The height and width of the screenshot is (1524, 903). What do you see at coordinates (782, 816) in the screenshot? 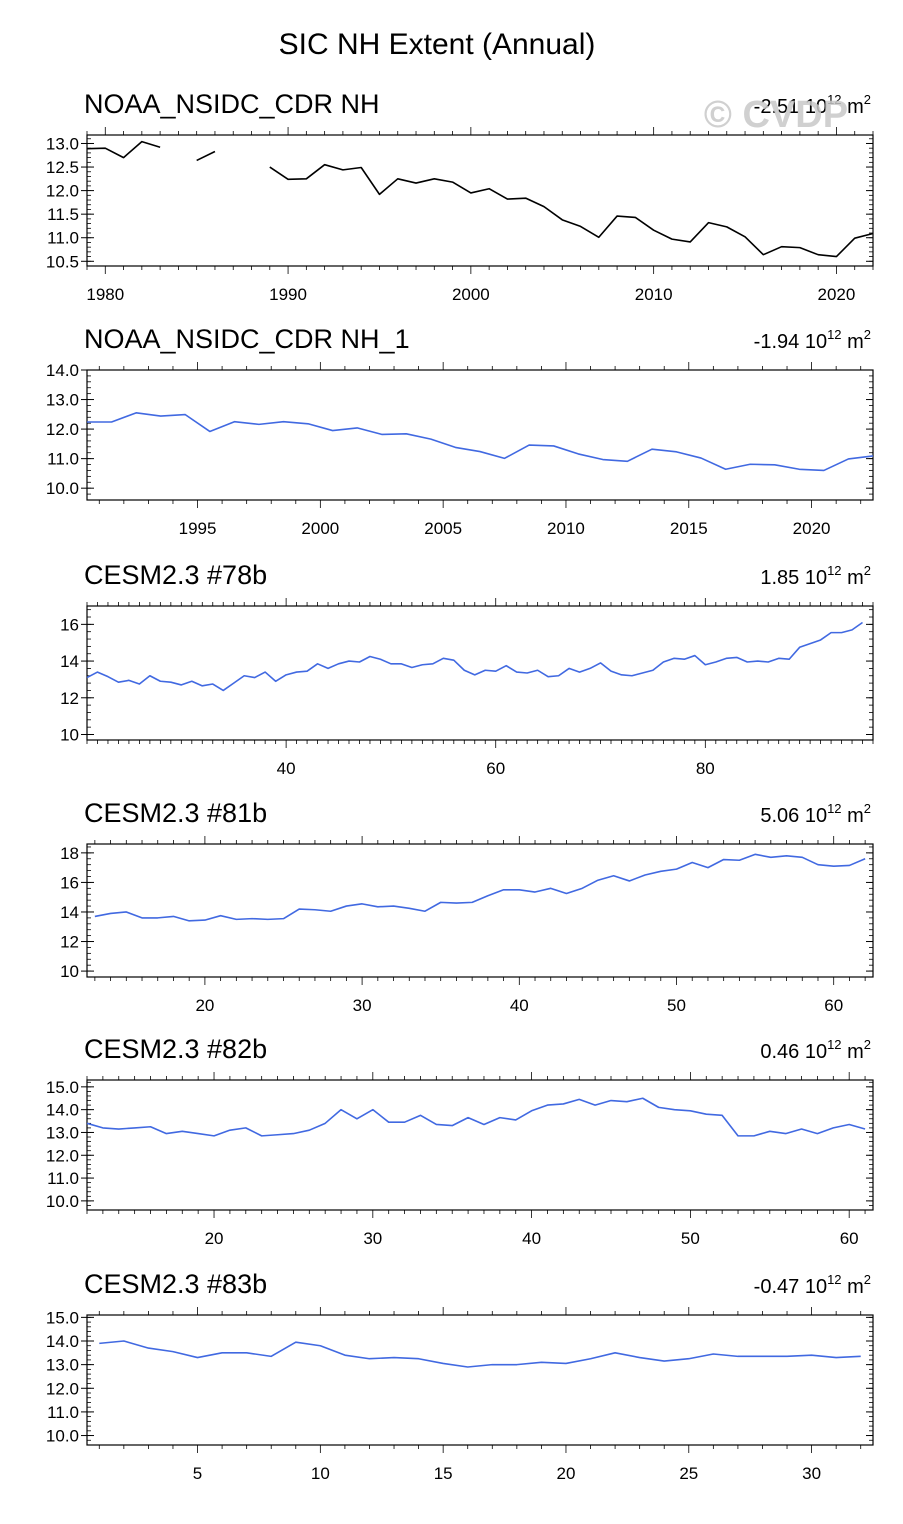
I see `trend-value: 5.06` at bounding box center [782, 816].